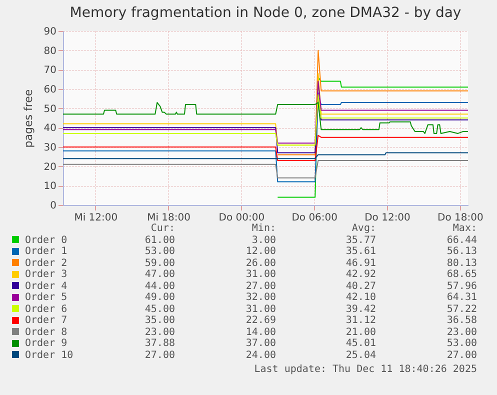 The width and height of the screenshot is (497, 395). I want to click on y-tick-label: 10, so click(50, 186).